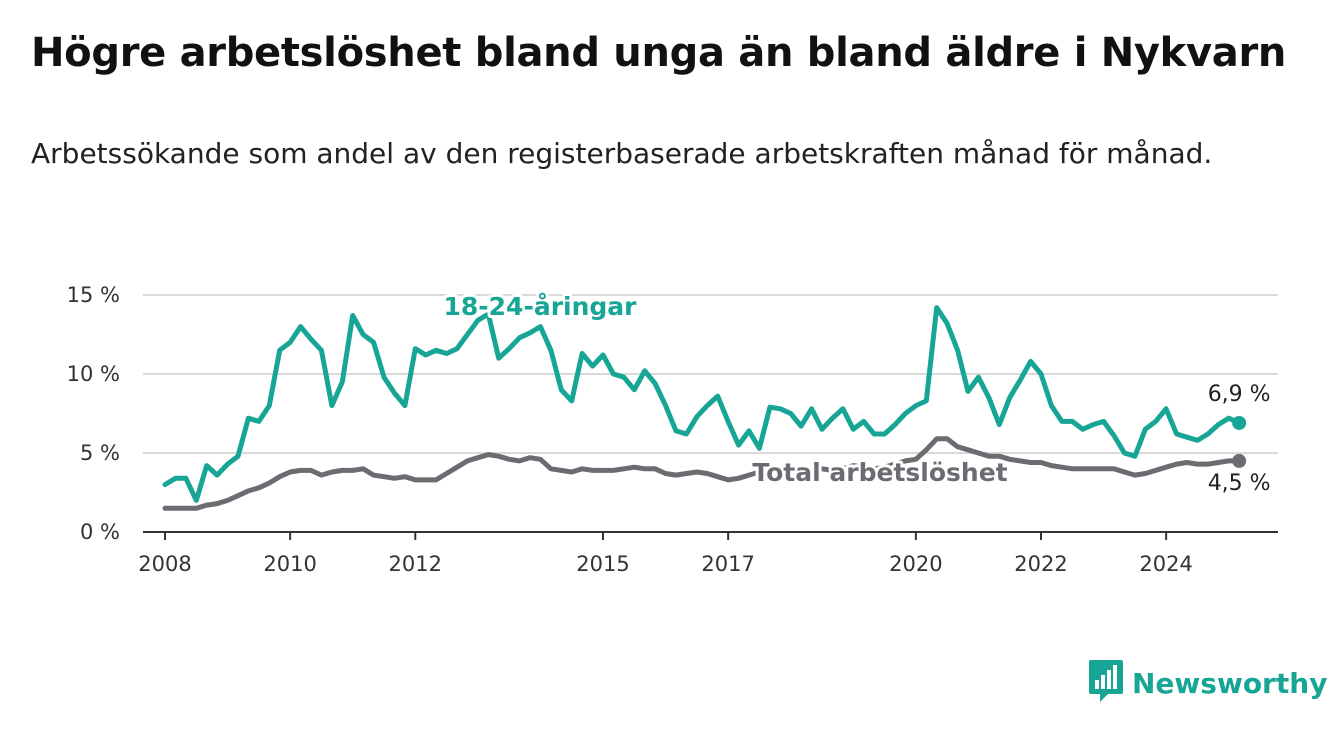 The width and height of the screenshot is (1340, 734). I want to click on x-tick-label: 2017, so click(727, 564).